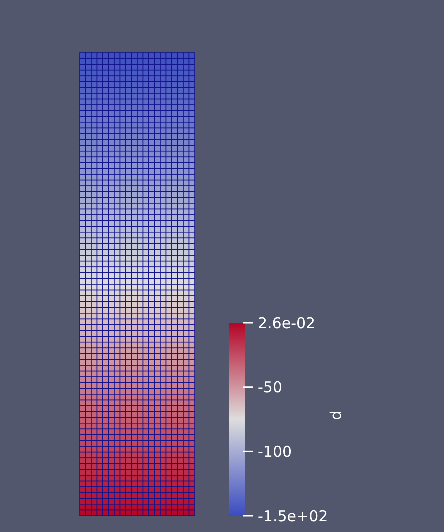 The height and width of the screenshot is (532, 444). Describe the element at coordinates (287, 323) in the screenshot. I see `color-bar-label: 2.6e-02` at that location.